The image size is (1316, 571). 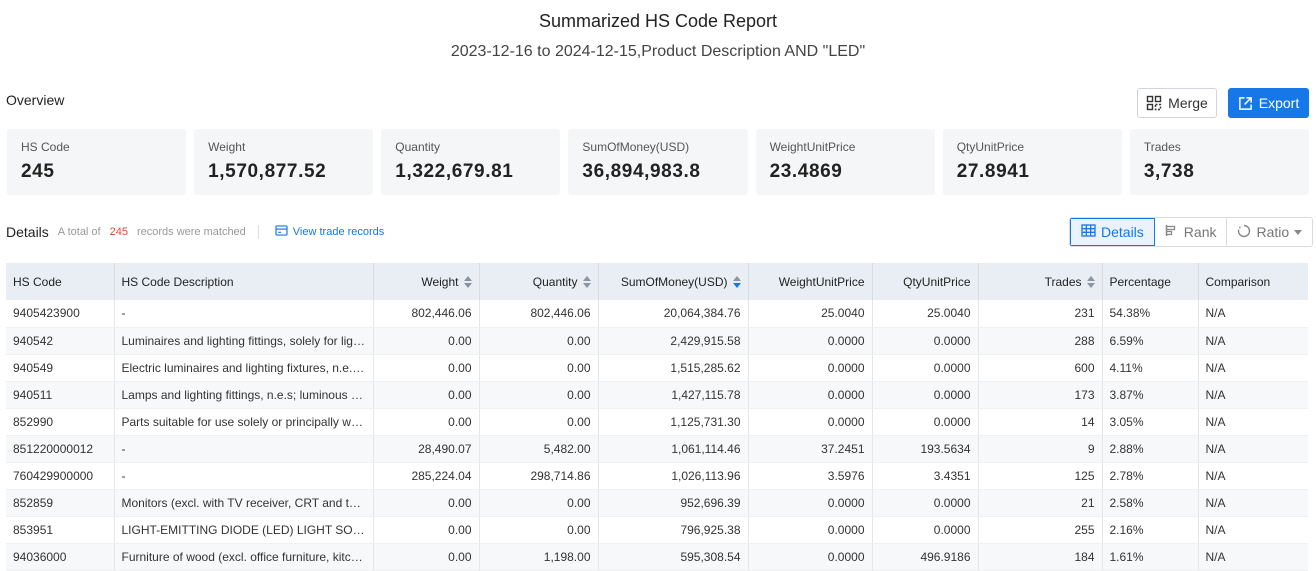 What do you see at coordinates (1268, 103) in the screenshot?
I see `export-button: Export` at bounding box center [1268, 103].